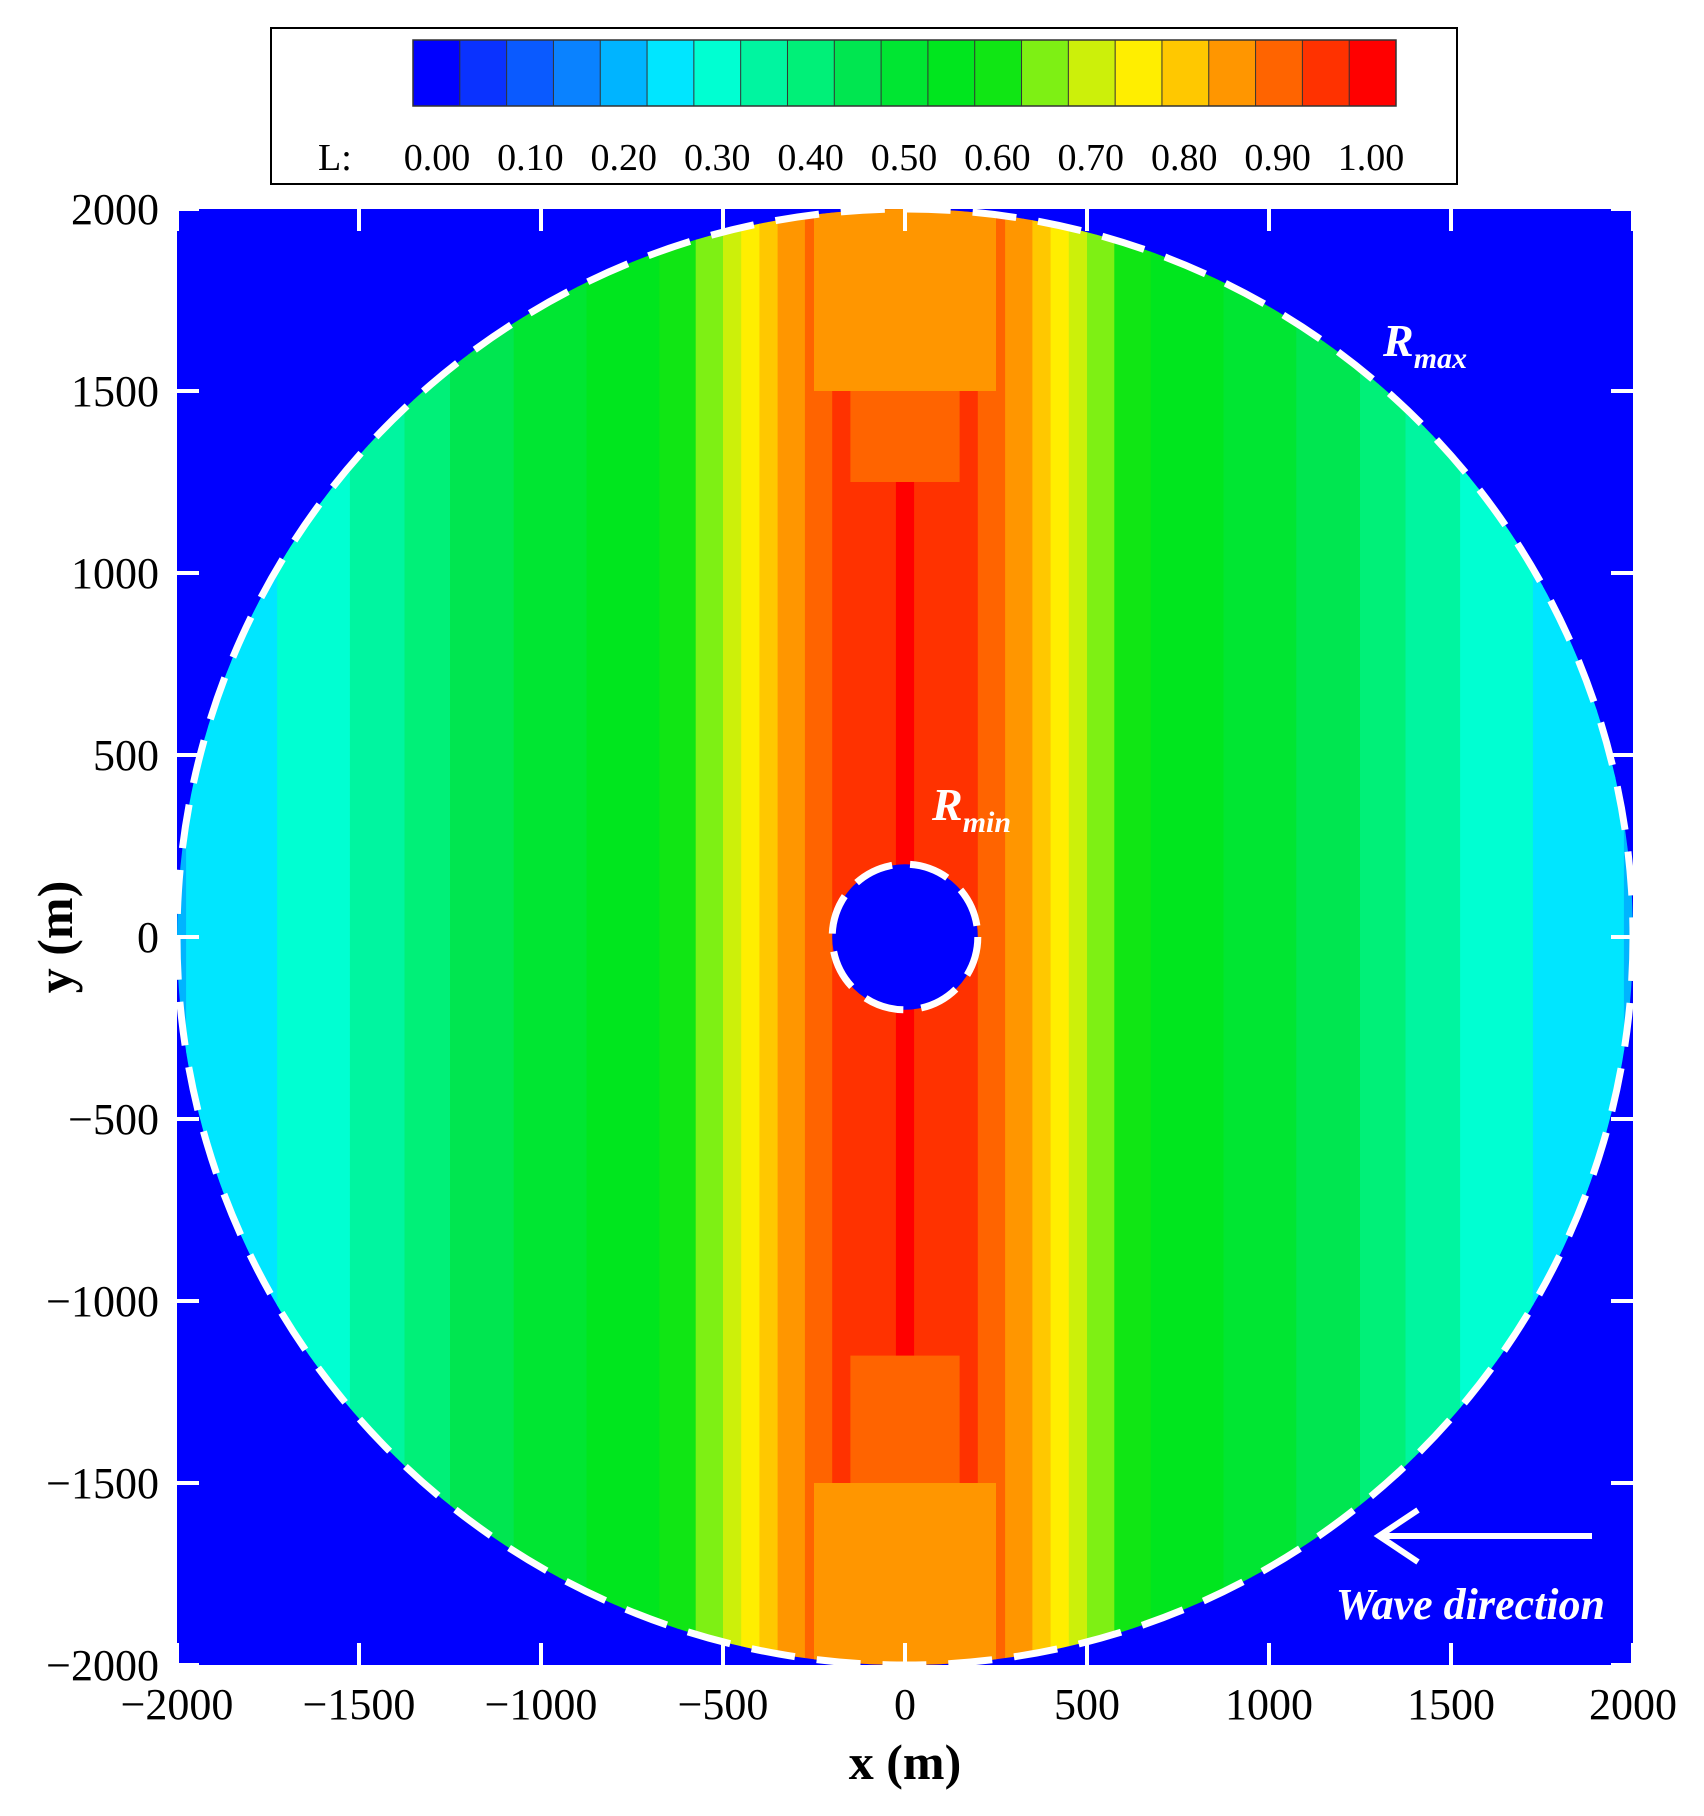  What do you see at coordinates (1371, 158) in the screenshot?
I see `colorbar-tick-label: 1.00` at bounding box center [1371, 158].